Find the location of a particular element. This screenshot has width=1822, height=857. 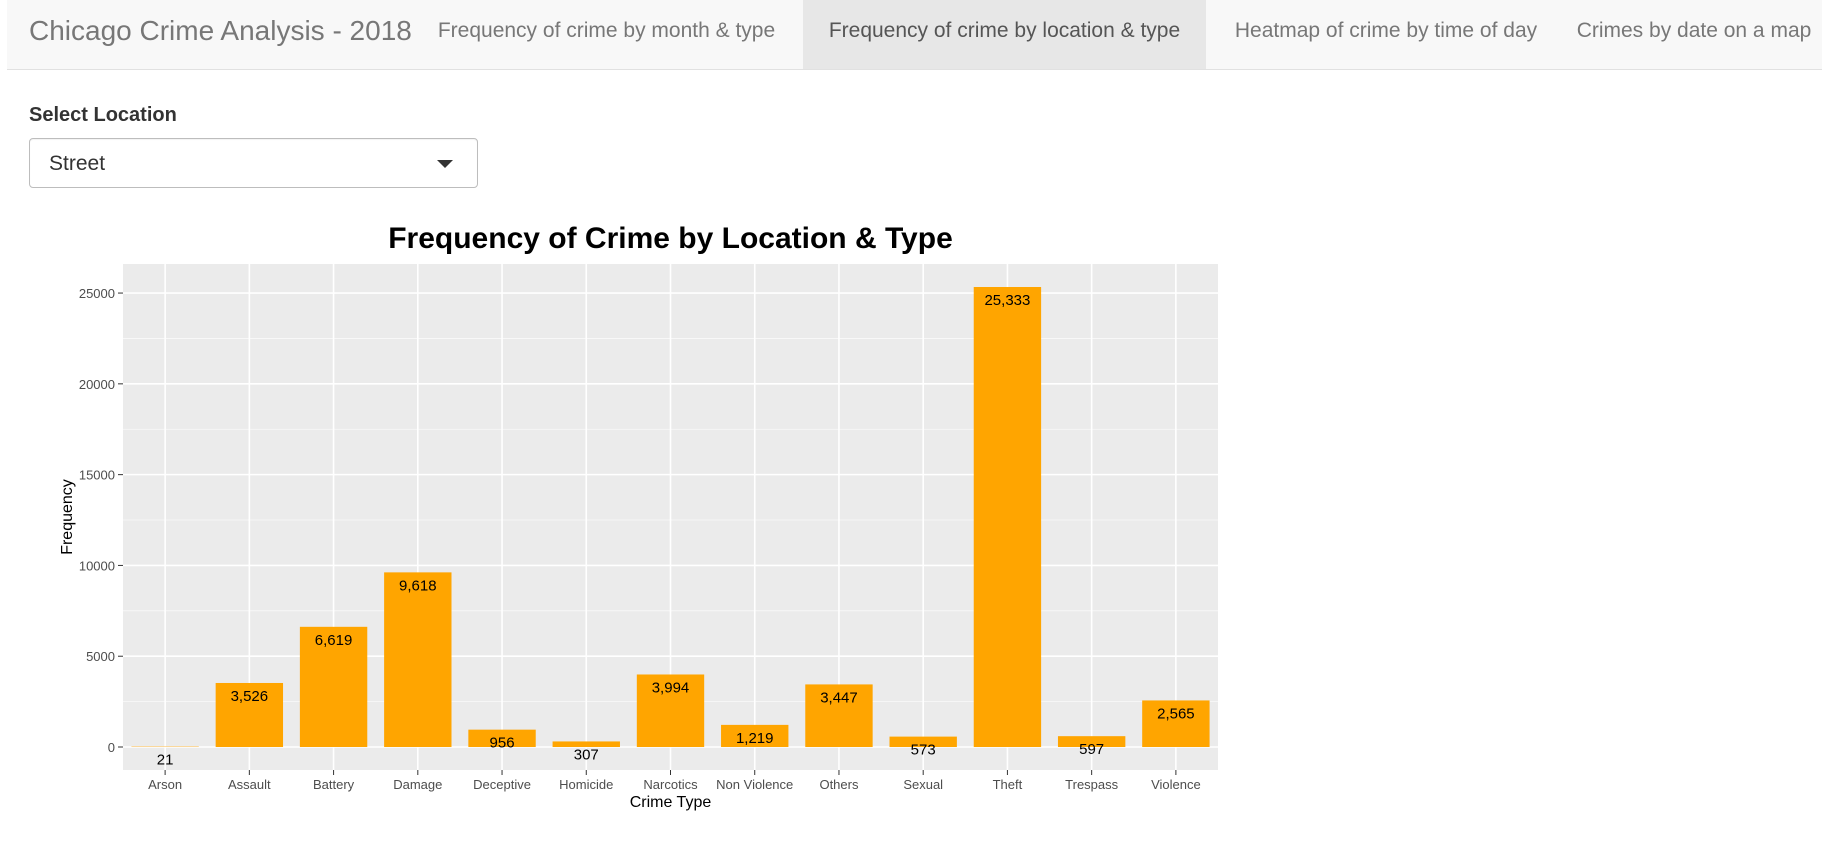

tab-location-type: Frequency of crime by location & type is located at coordinates (1004, 34).